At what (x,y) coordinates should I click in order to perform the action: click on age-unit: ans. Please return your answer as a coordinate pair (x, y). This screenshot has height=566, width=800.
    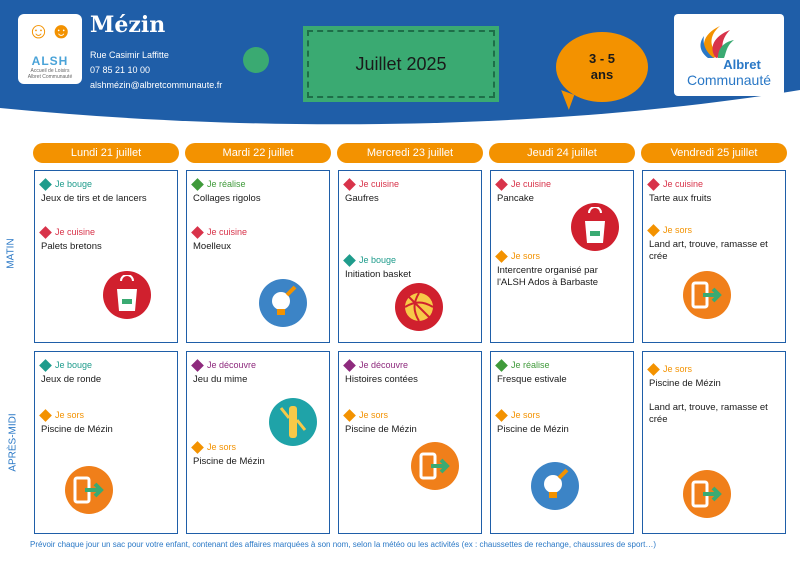
    Looking at the image, I should click on (602, 74).